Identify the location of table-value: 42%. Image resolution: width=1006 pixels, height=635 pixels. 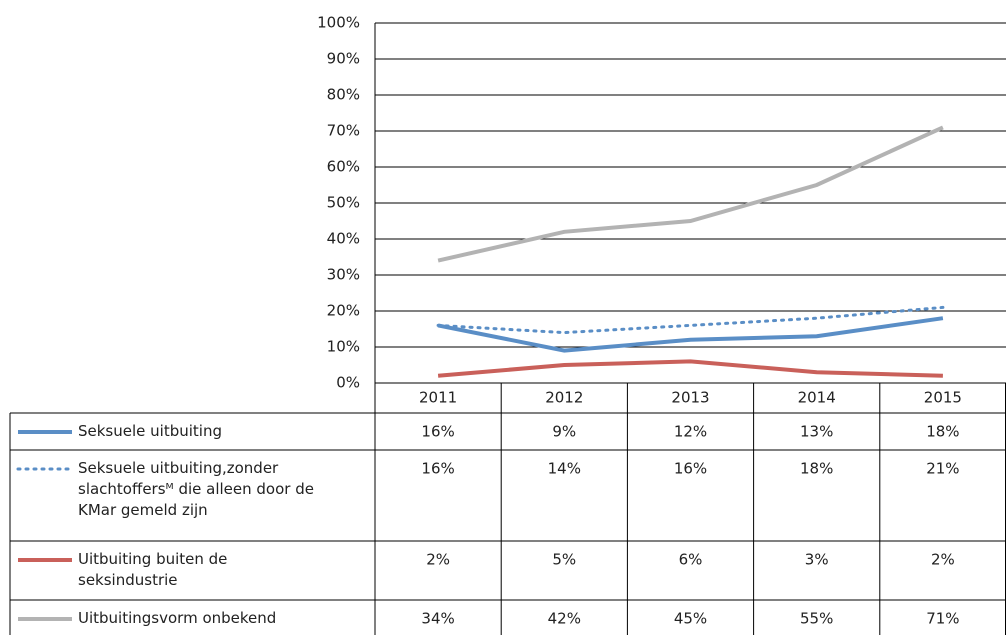
(564, 619).